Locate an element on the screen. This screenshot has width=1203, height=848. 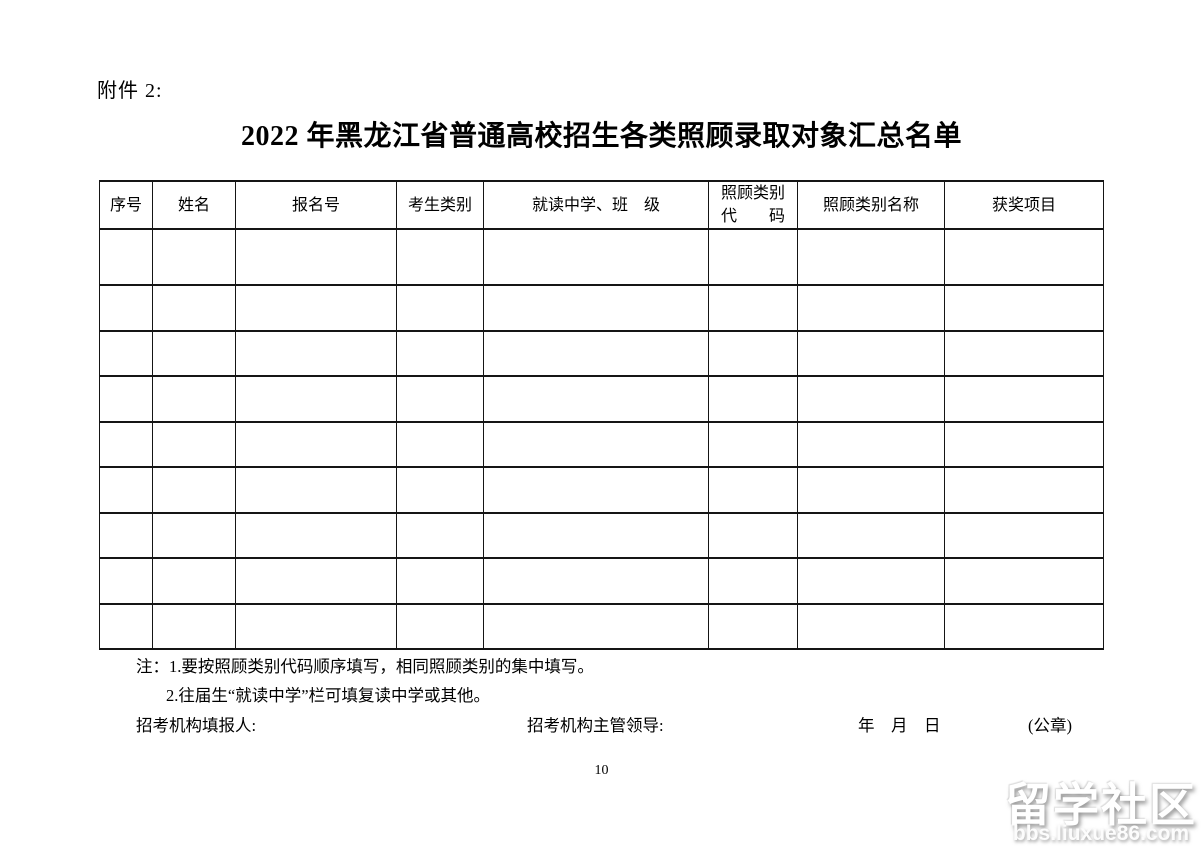
watermark-site-url: bbs.liuxue86.com is located at coordinates (1101, 833).